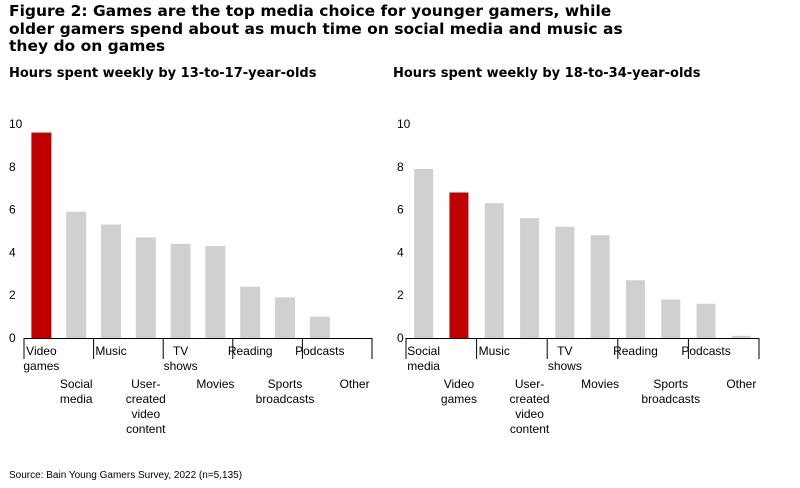 The image size is (800, 488). I want to click on chart-title-13-17: Hours spent weekly by 13-to-17-year-olds, so click(163, 73).